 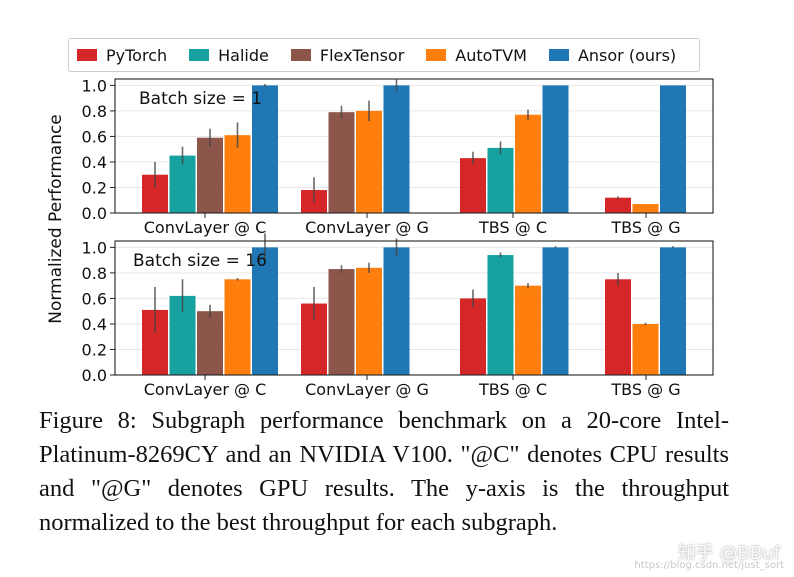 I want to click on panel-title: Batch size = 16, so click(x=200, y=261).